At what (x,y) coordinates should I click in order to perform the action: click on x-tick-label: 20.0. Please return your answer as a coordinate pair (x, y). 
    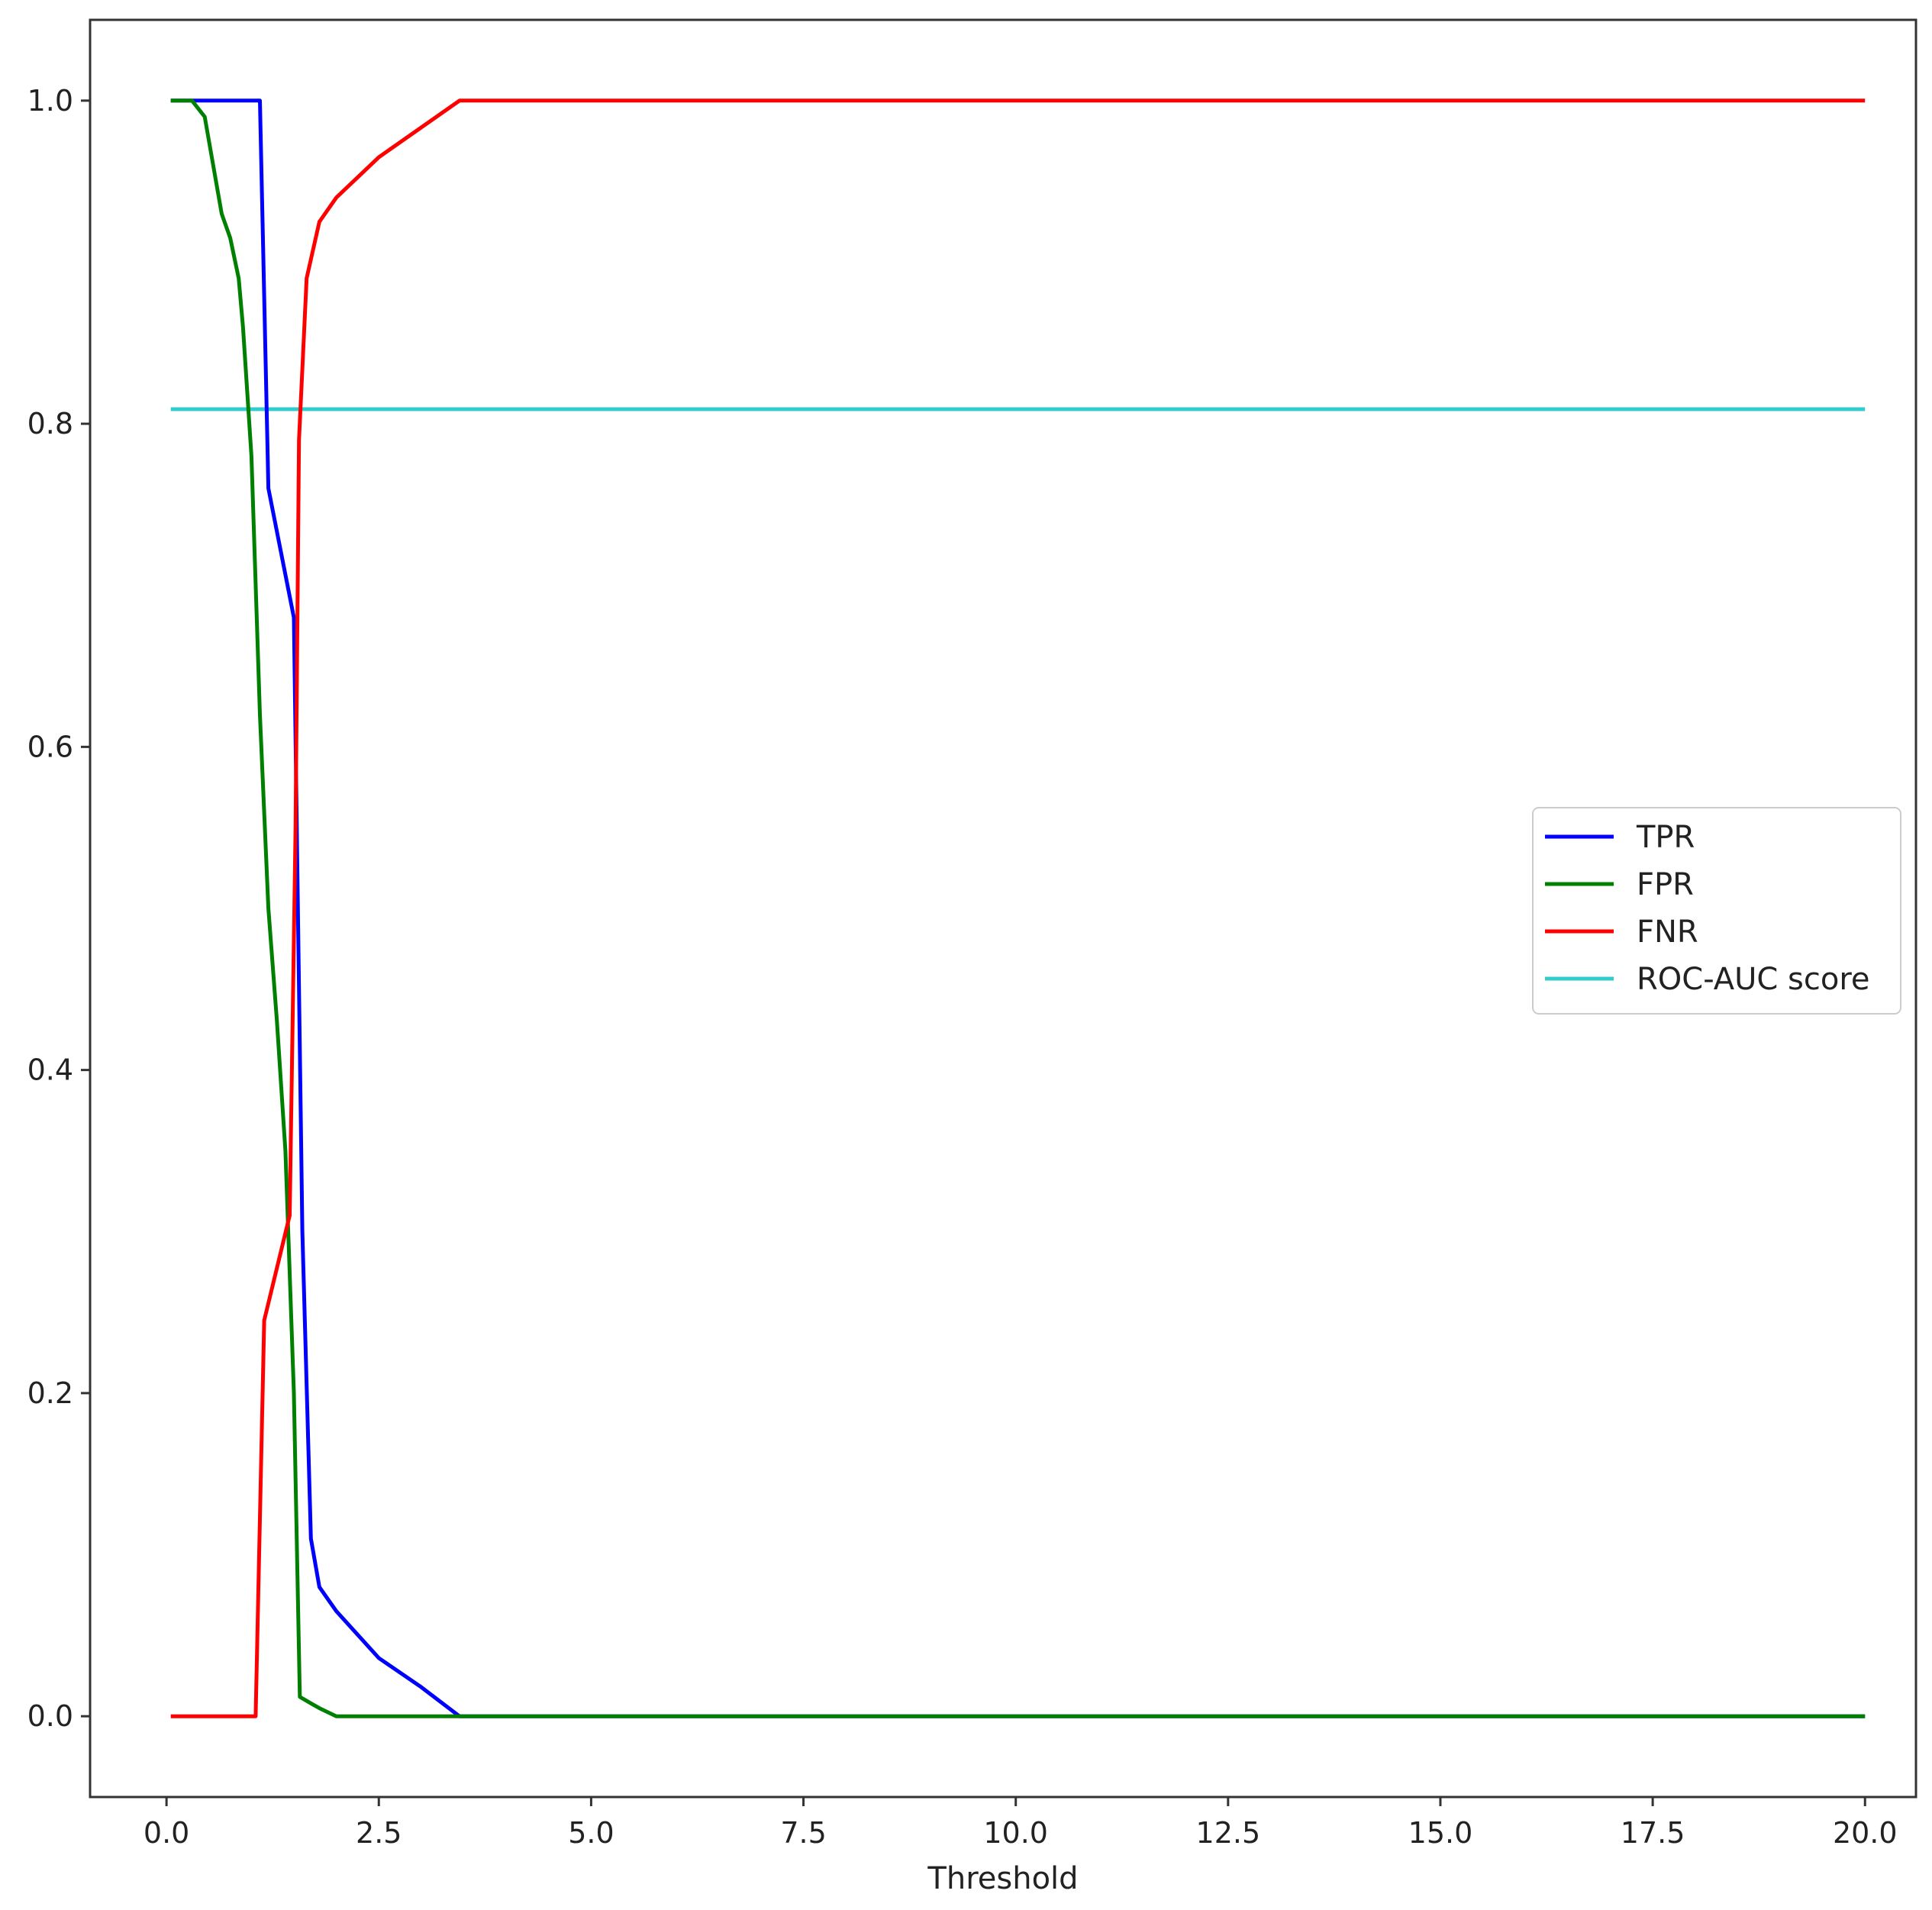
    Looking at the image, I should click on (1866, 1833).